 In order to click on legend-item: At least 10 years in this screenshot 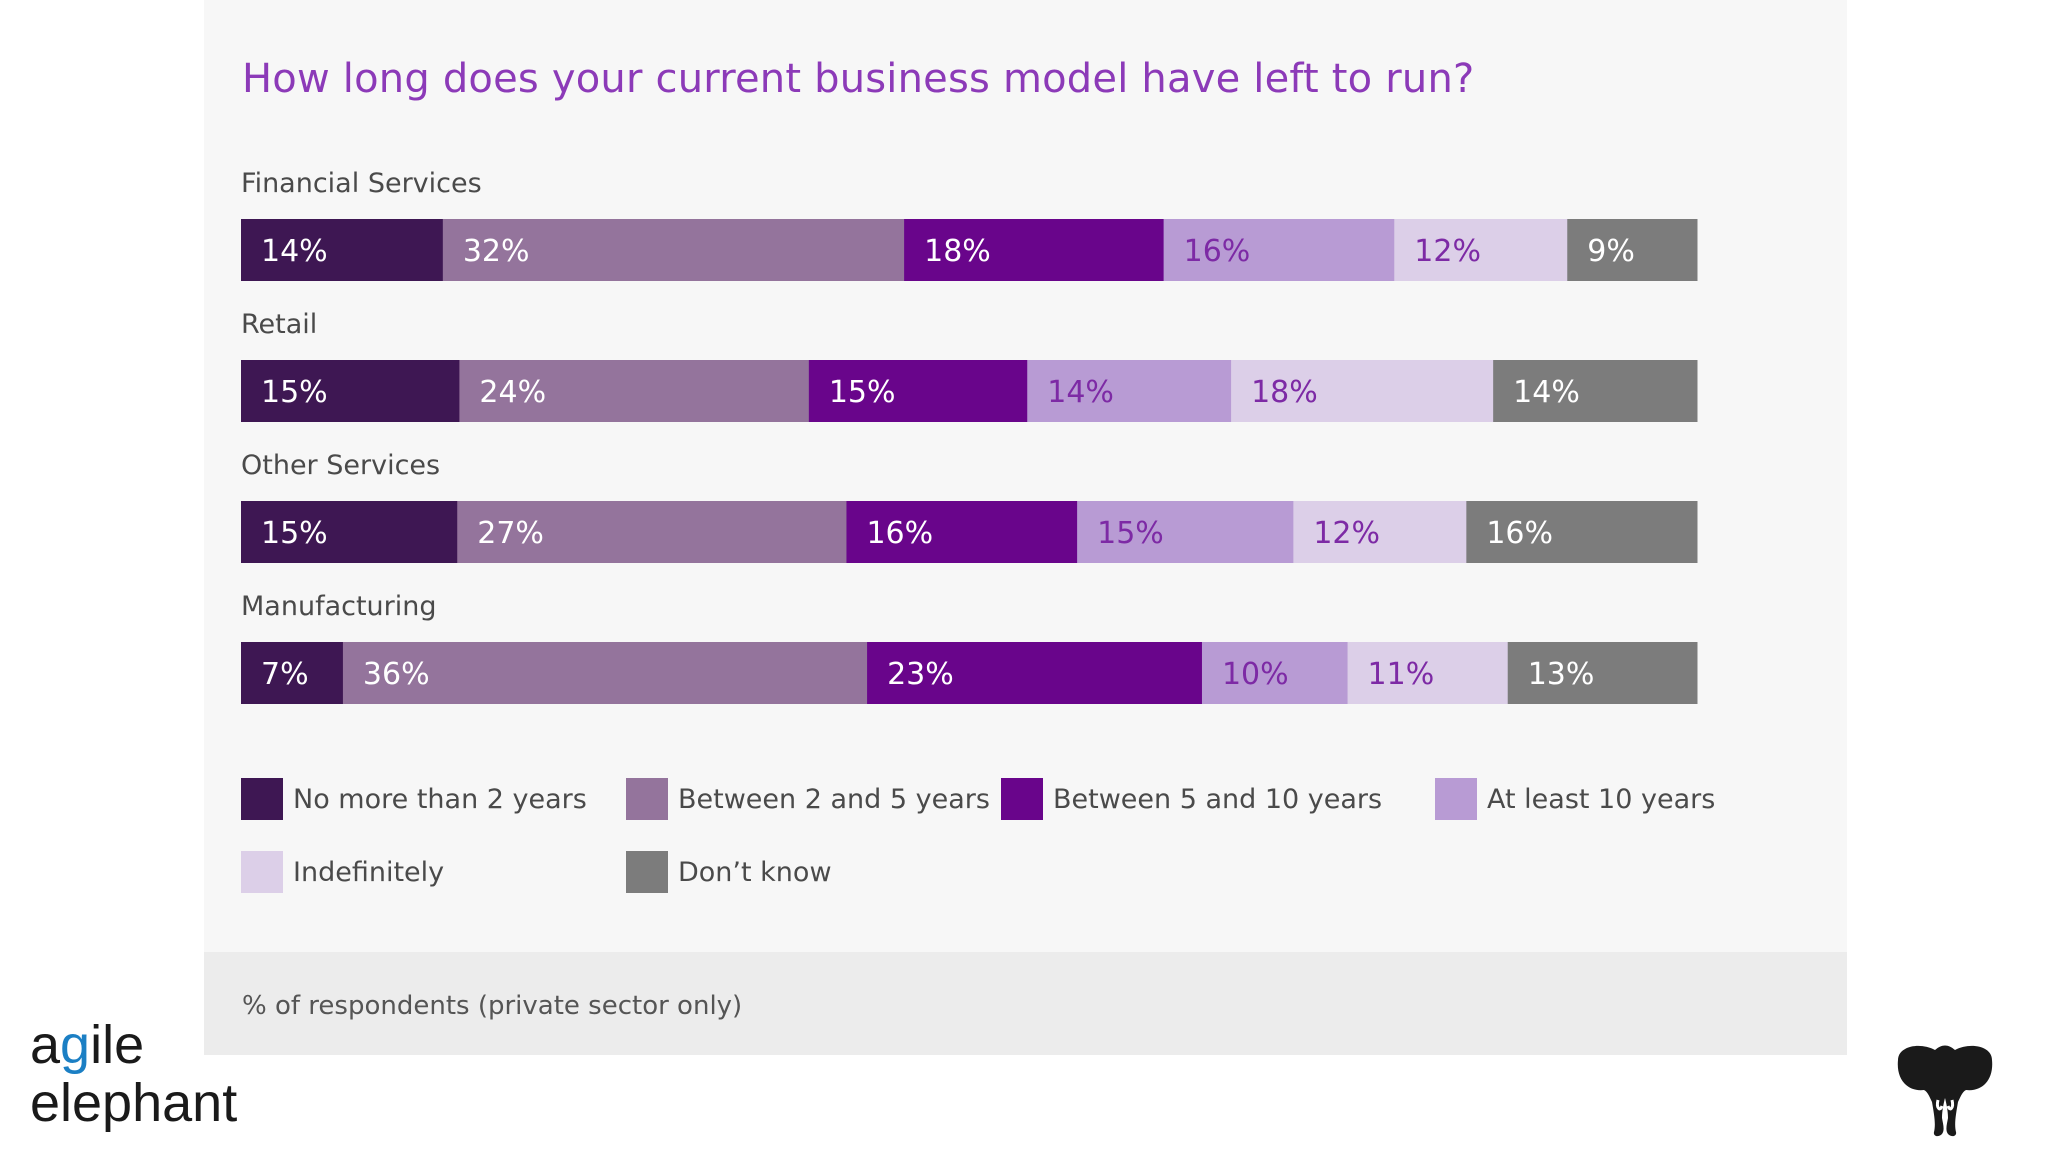, I will do `click(1575, 799)`.